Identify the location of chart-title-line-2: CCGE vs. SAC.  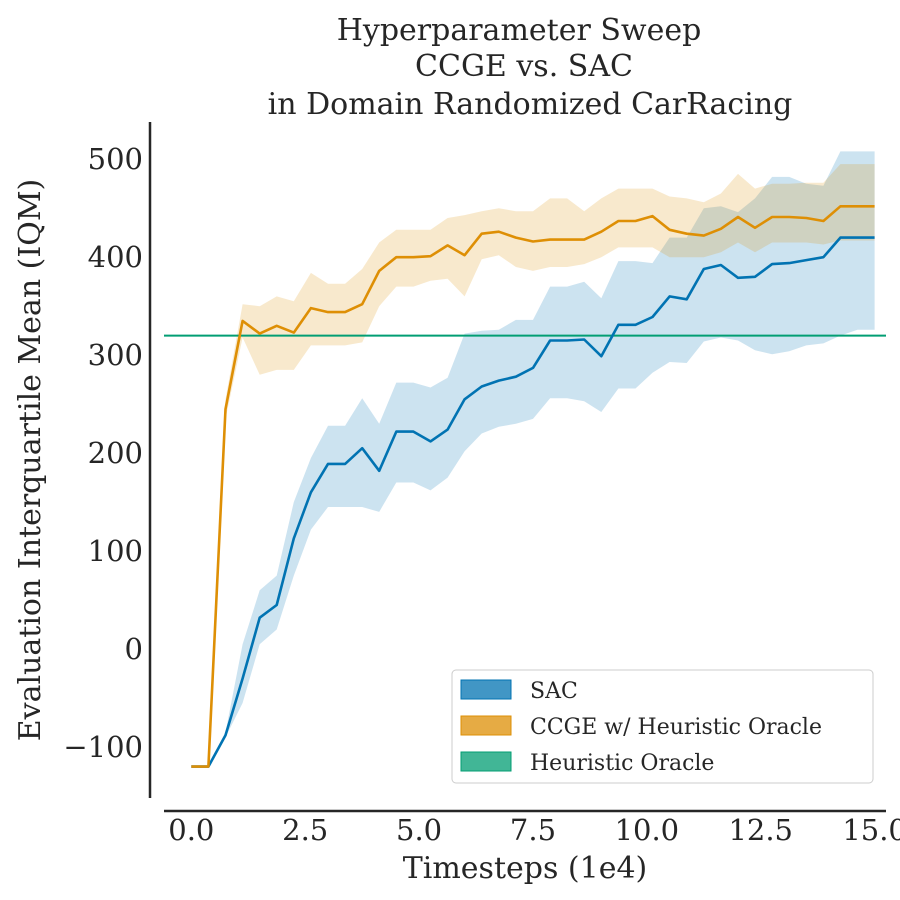
(524, 66).